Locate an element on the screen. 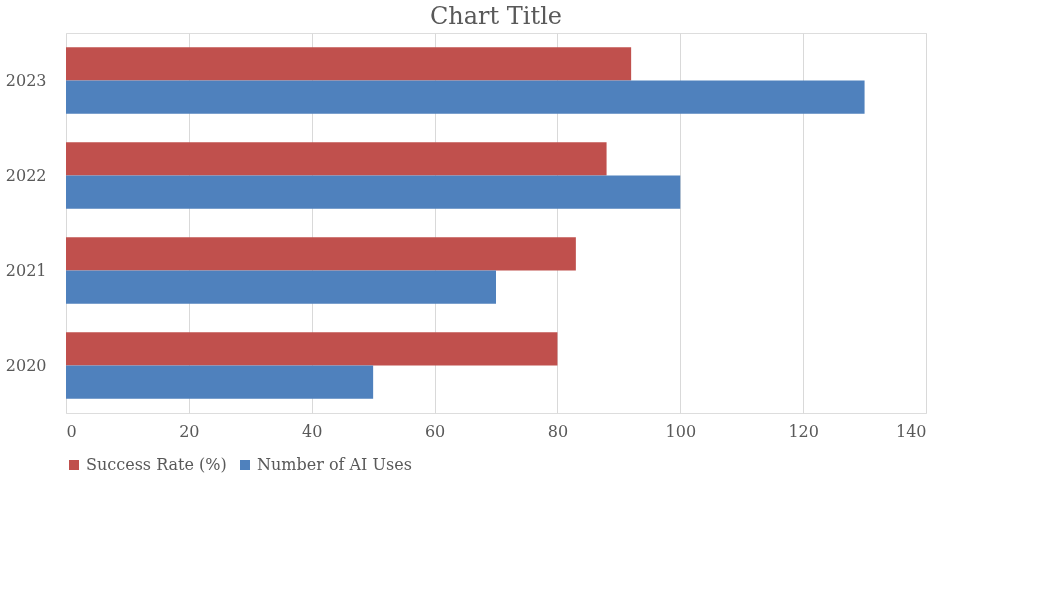 Image resolution: width=1056 pixels, height=606 pixels. y-tick-label: 2021 is located at coordinates (26, 270).